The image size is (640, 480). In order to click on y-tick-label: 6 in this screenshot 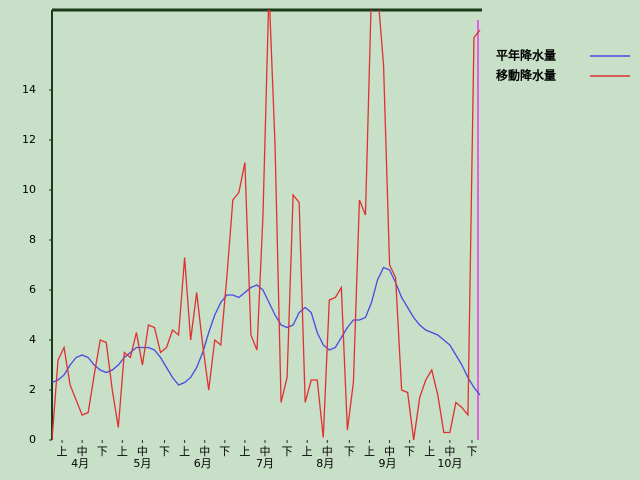, I will do `click(32, 289)`.